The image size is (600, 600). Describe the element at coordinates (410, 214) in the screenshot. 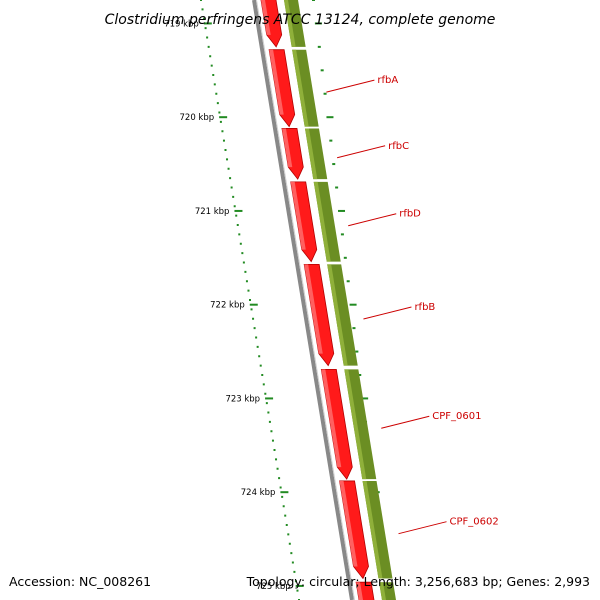

I see `gene-label-rfbd: rfbD` at that location.